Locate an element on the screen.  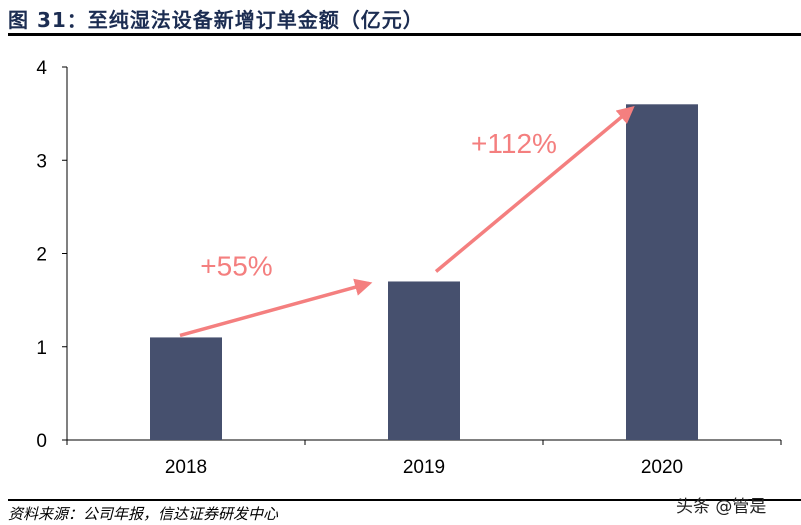
bar-2019 is located at coordinates (424, 360).